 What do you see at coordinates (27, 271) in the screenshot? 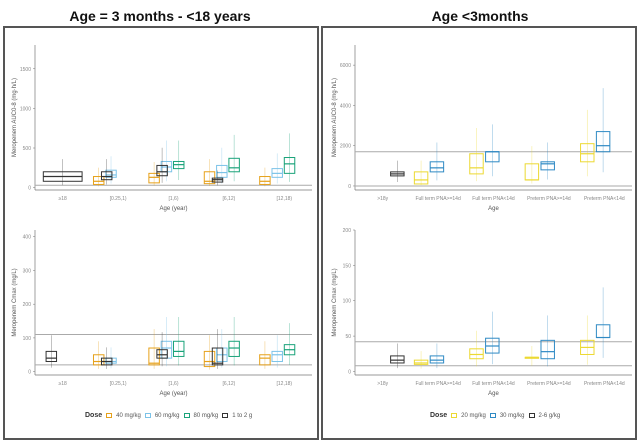
I see `y-tick-label: 300` at bounding box center [27, 271].